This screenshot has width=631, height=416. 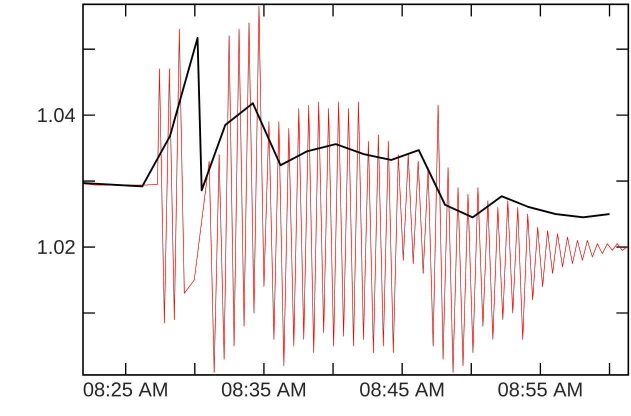 I want to click on x-tick-label: 08:55 AM, so click(x=540, y=389).